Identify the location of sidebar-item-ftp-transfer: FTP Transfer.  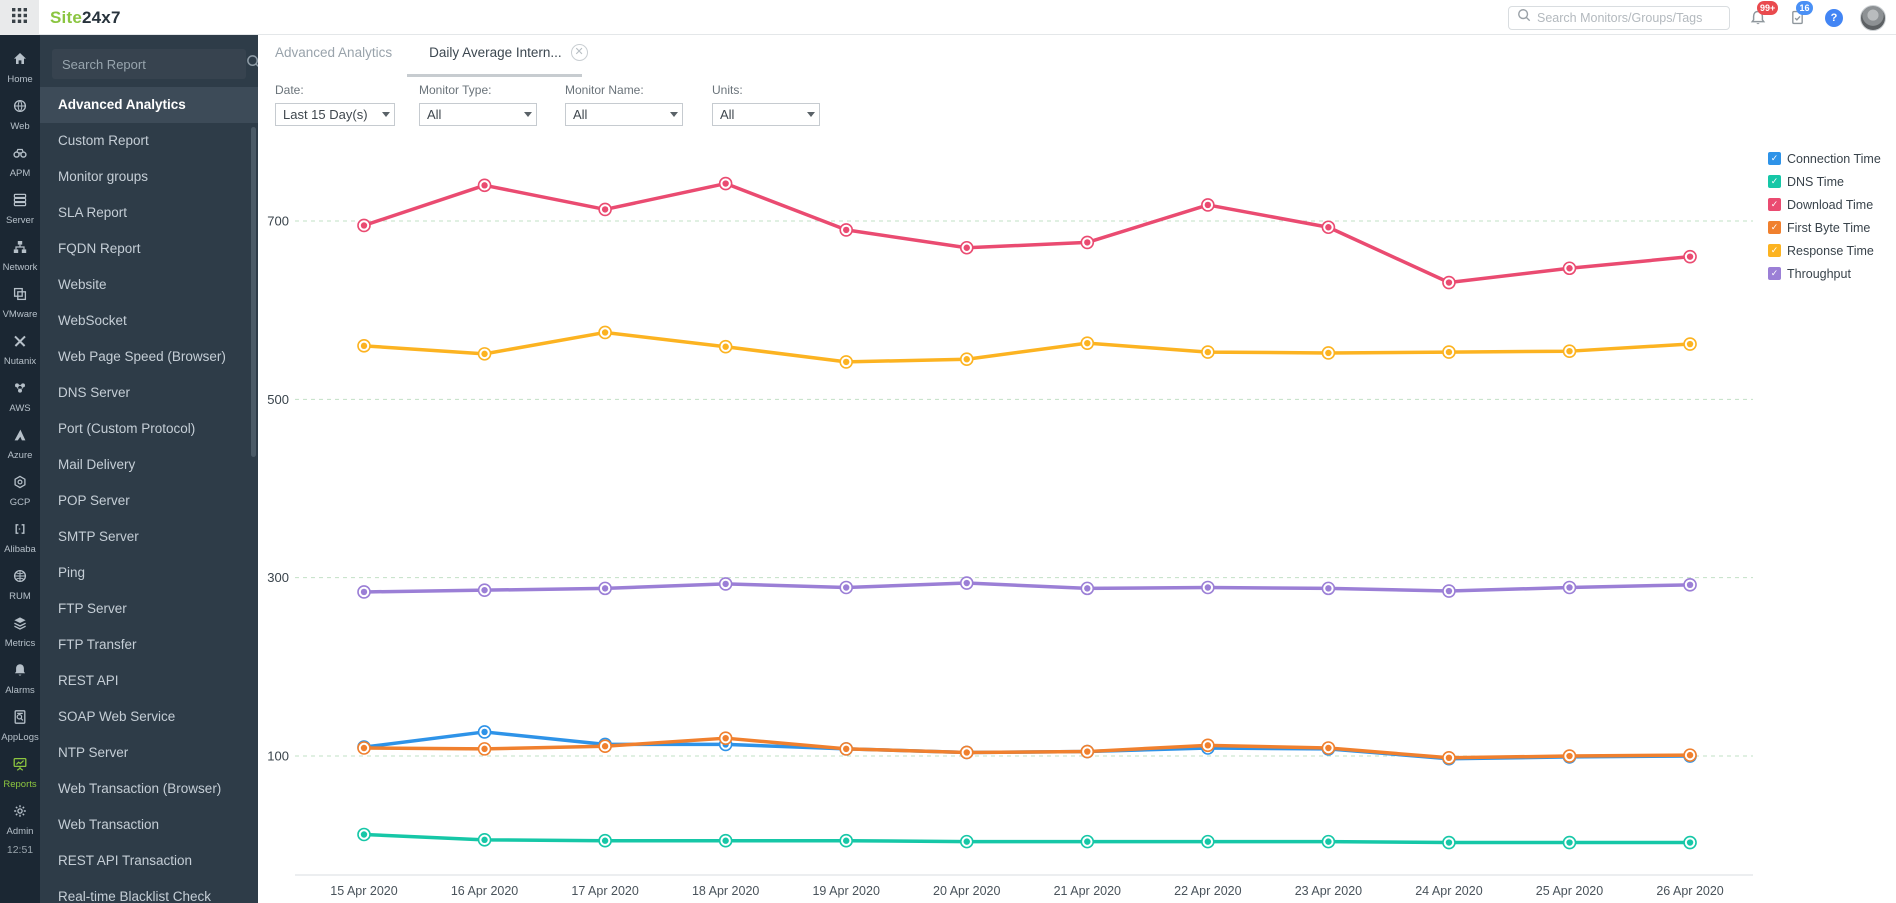
(97, 644).